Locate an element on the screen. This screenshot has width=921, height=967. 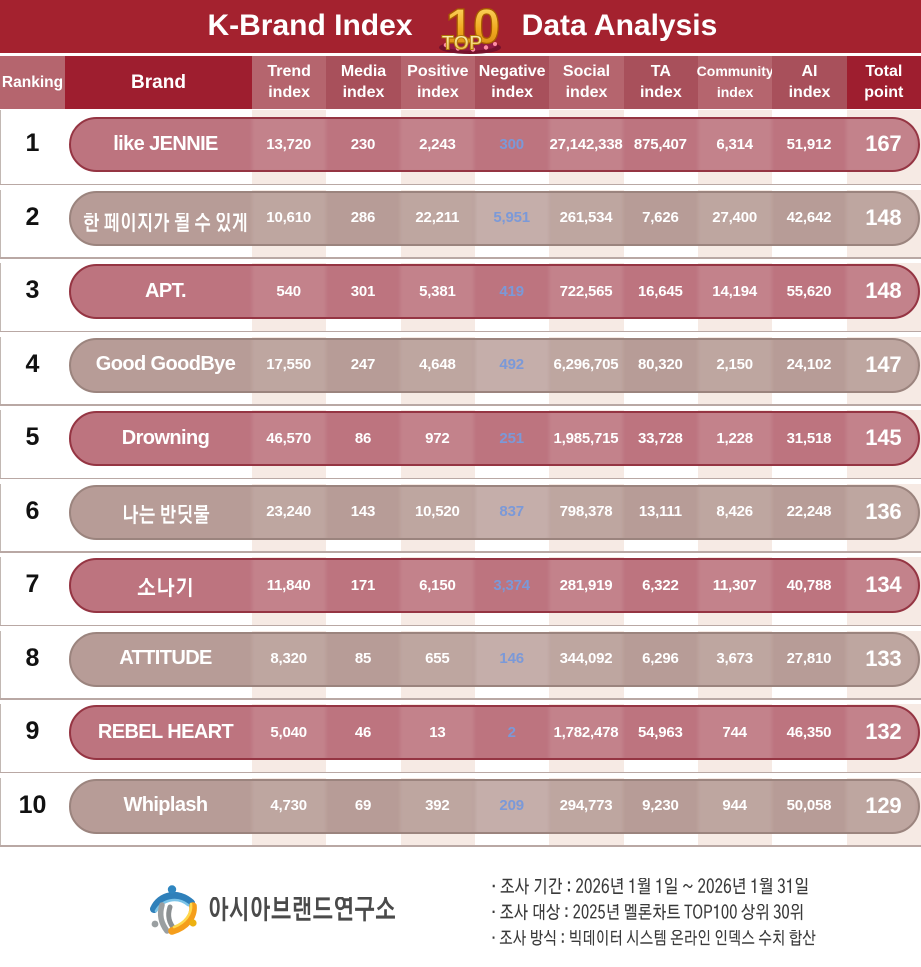
svg-text: TOP is located at coordinates (462, 44).